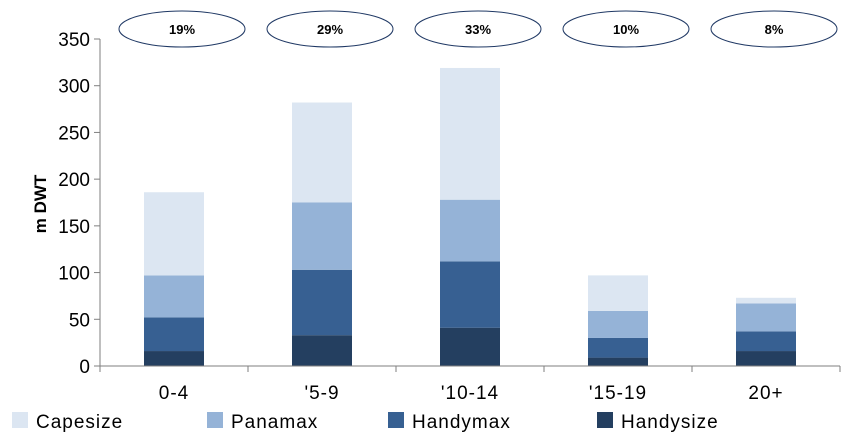  Describe the element at coordinates (20, 420) in the screenshot. I see `legend-swatch-capesize` at that location.